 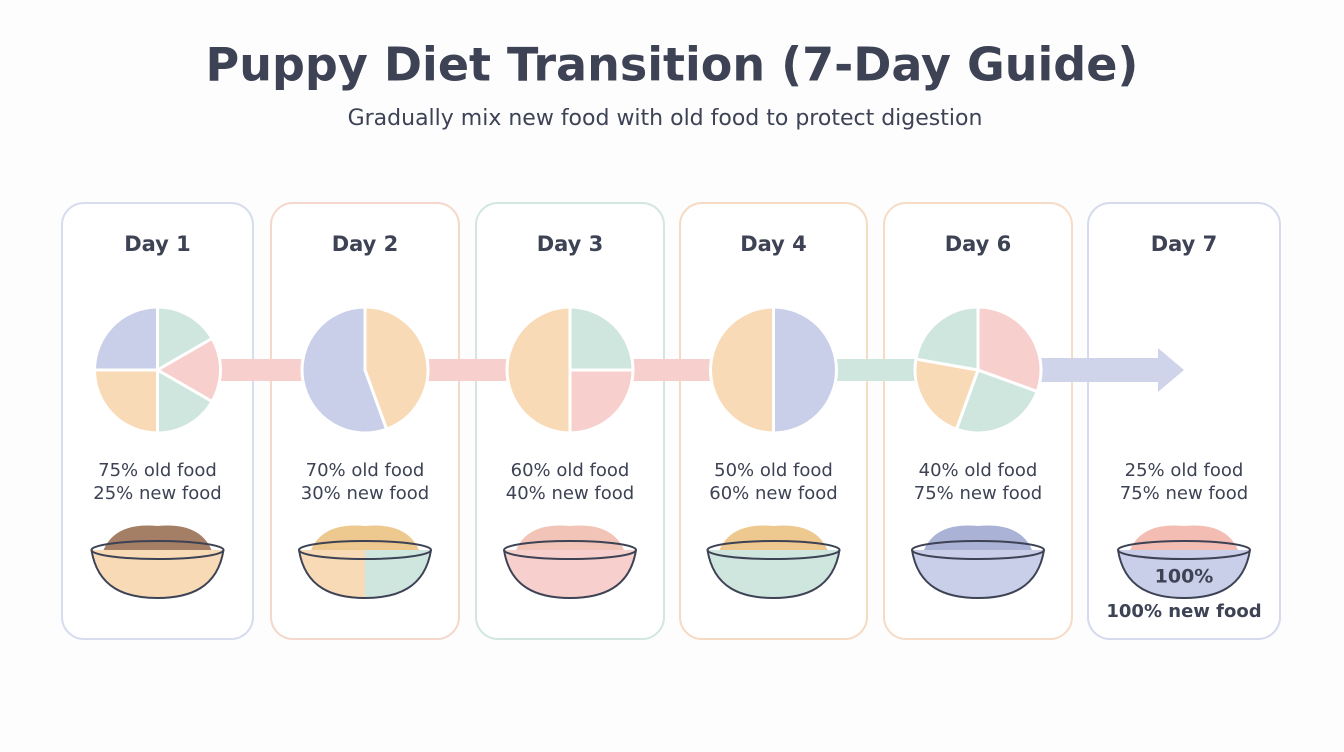 I want to click on day-label: Day 1, so click(x=157, y=244).